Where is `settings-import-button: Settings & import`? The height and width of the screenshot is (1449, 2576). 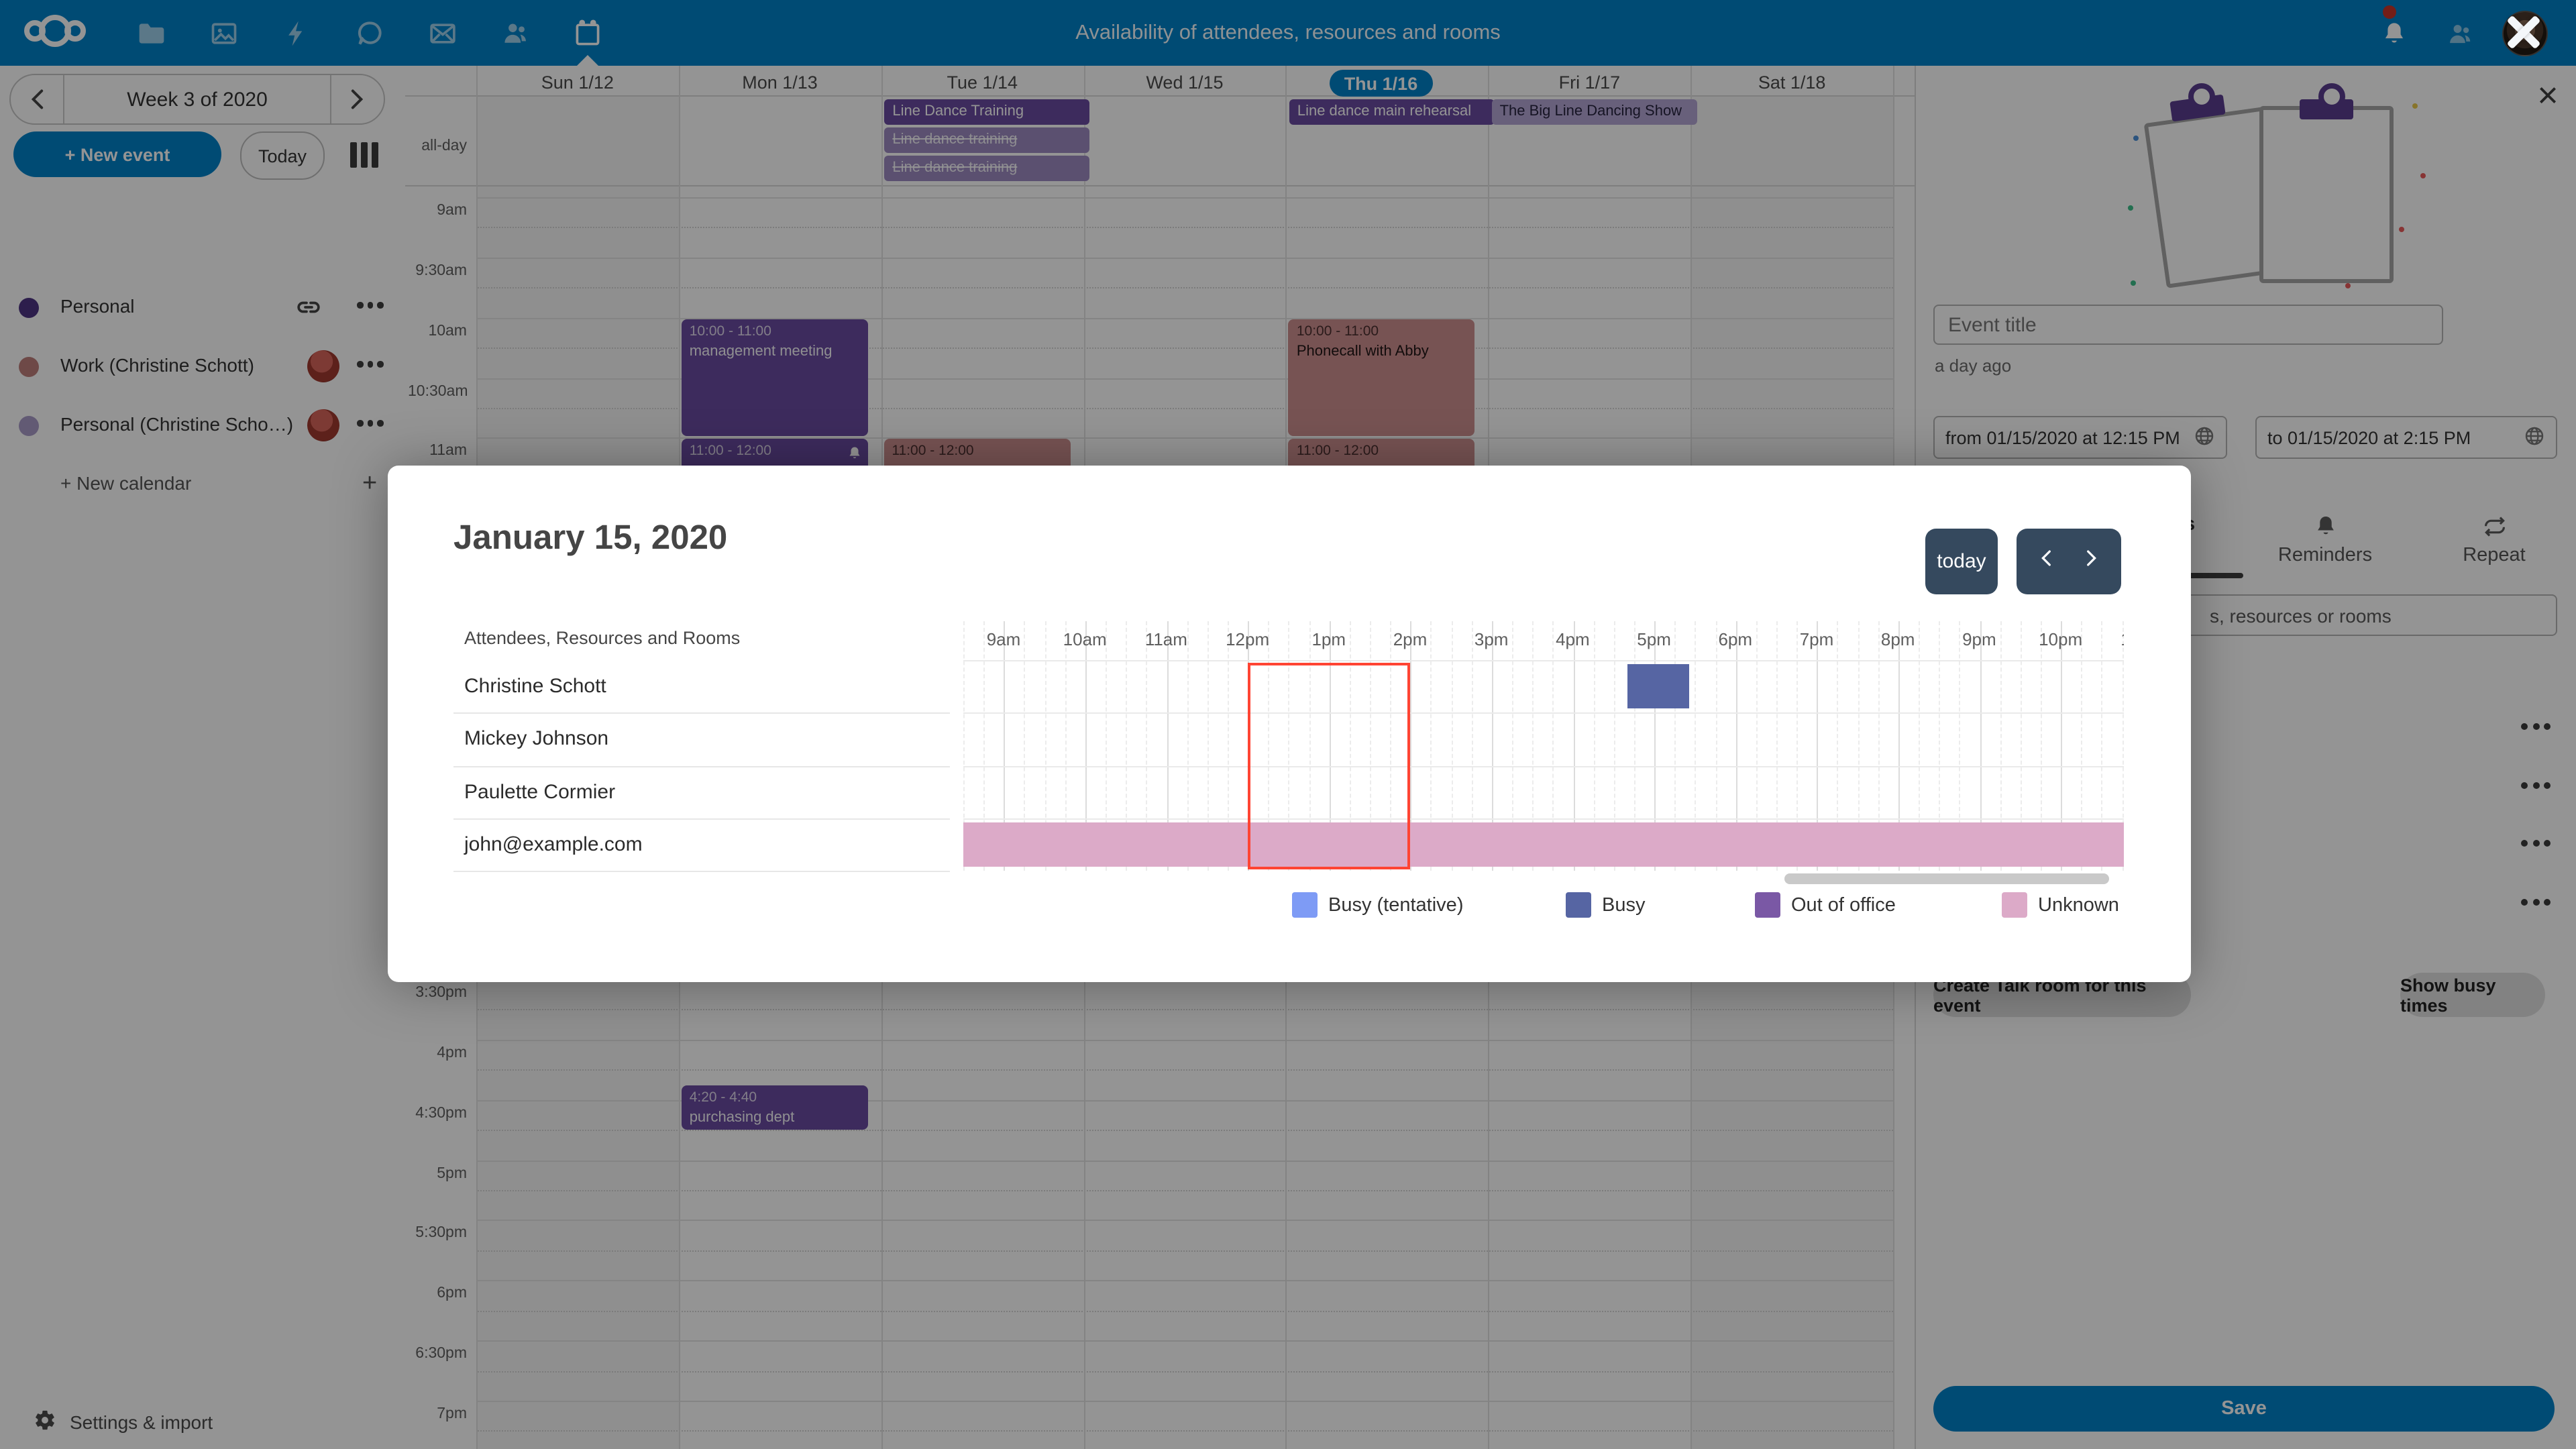 settings-import-button: Settings & import is located at coordinates (123, 1422).